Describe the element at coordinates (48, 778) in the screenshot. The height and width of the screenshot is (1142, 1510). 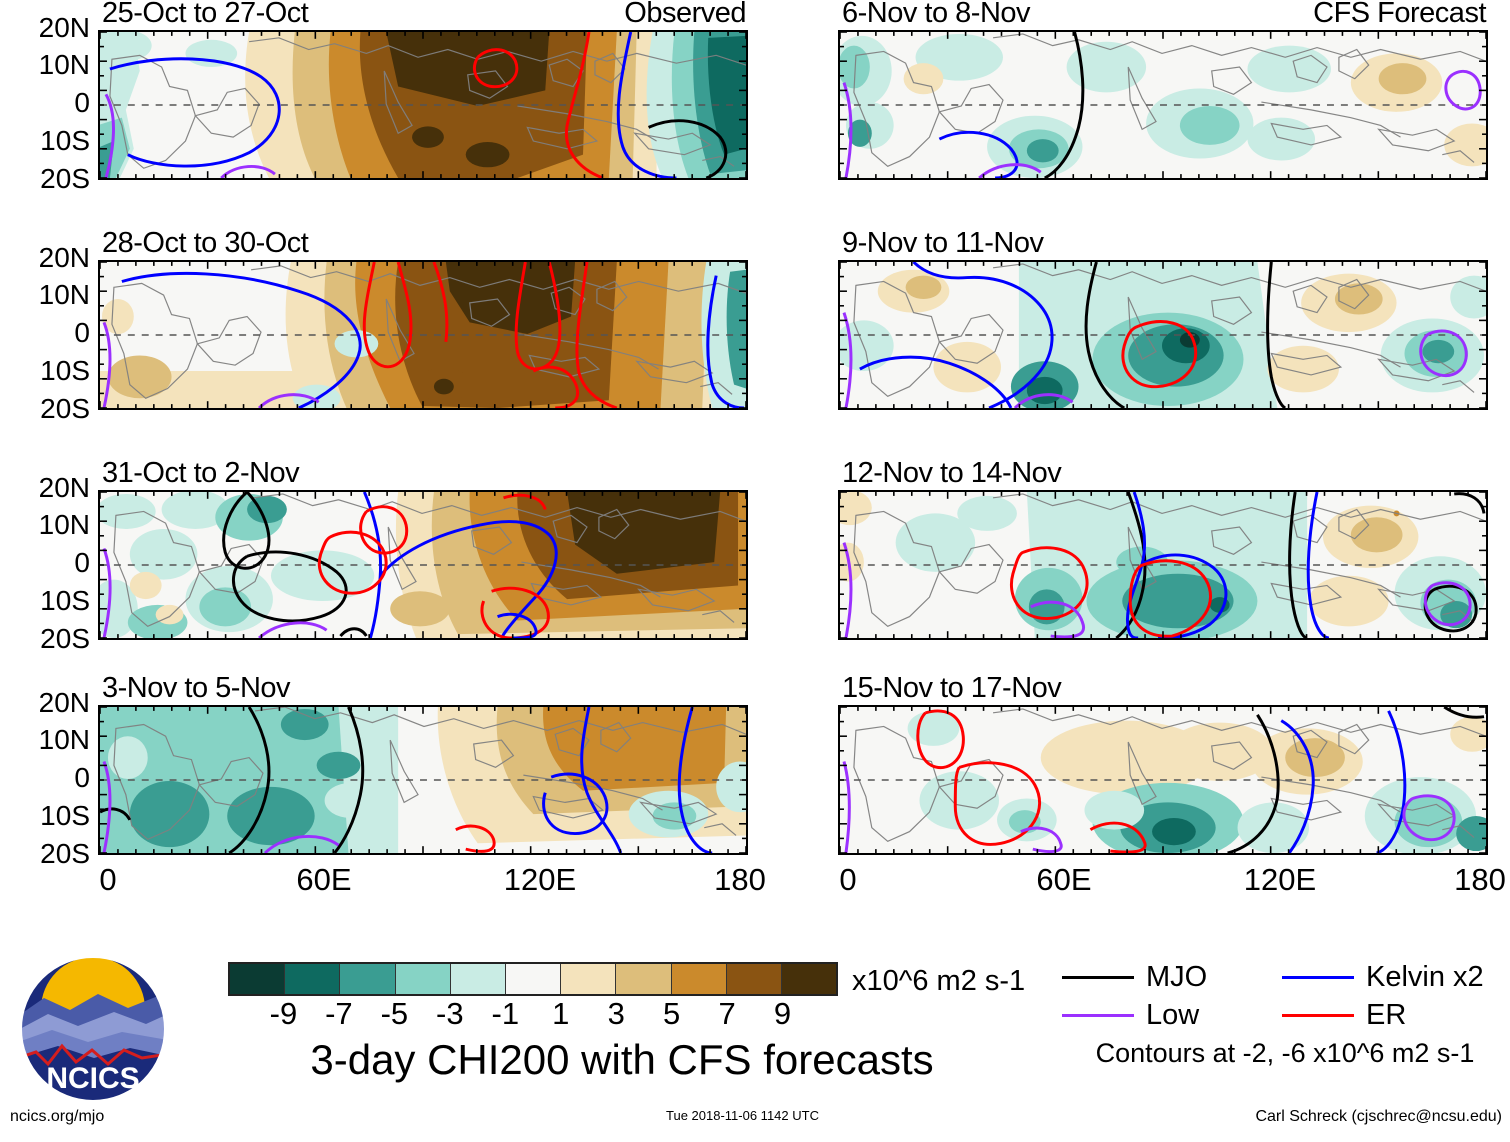
I see `y-axis-labels-row4: 20N 10N 0 10S 20S` at that location.